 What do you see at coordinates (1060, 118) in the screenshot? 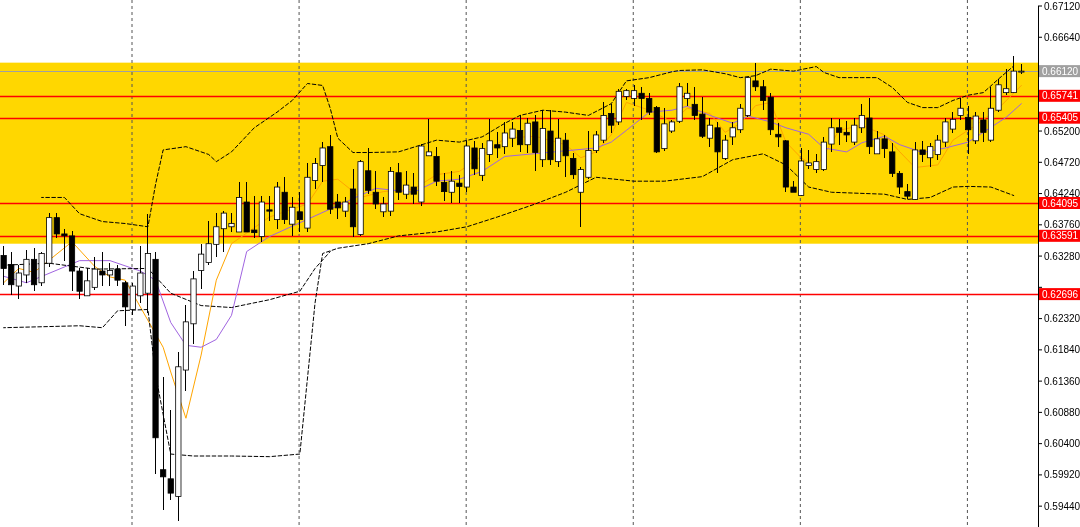
I see `ref-line-label: 0.65405` at bounding box center [1060, 118].